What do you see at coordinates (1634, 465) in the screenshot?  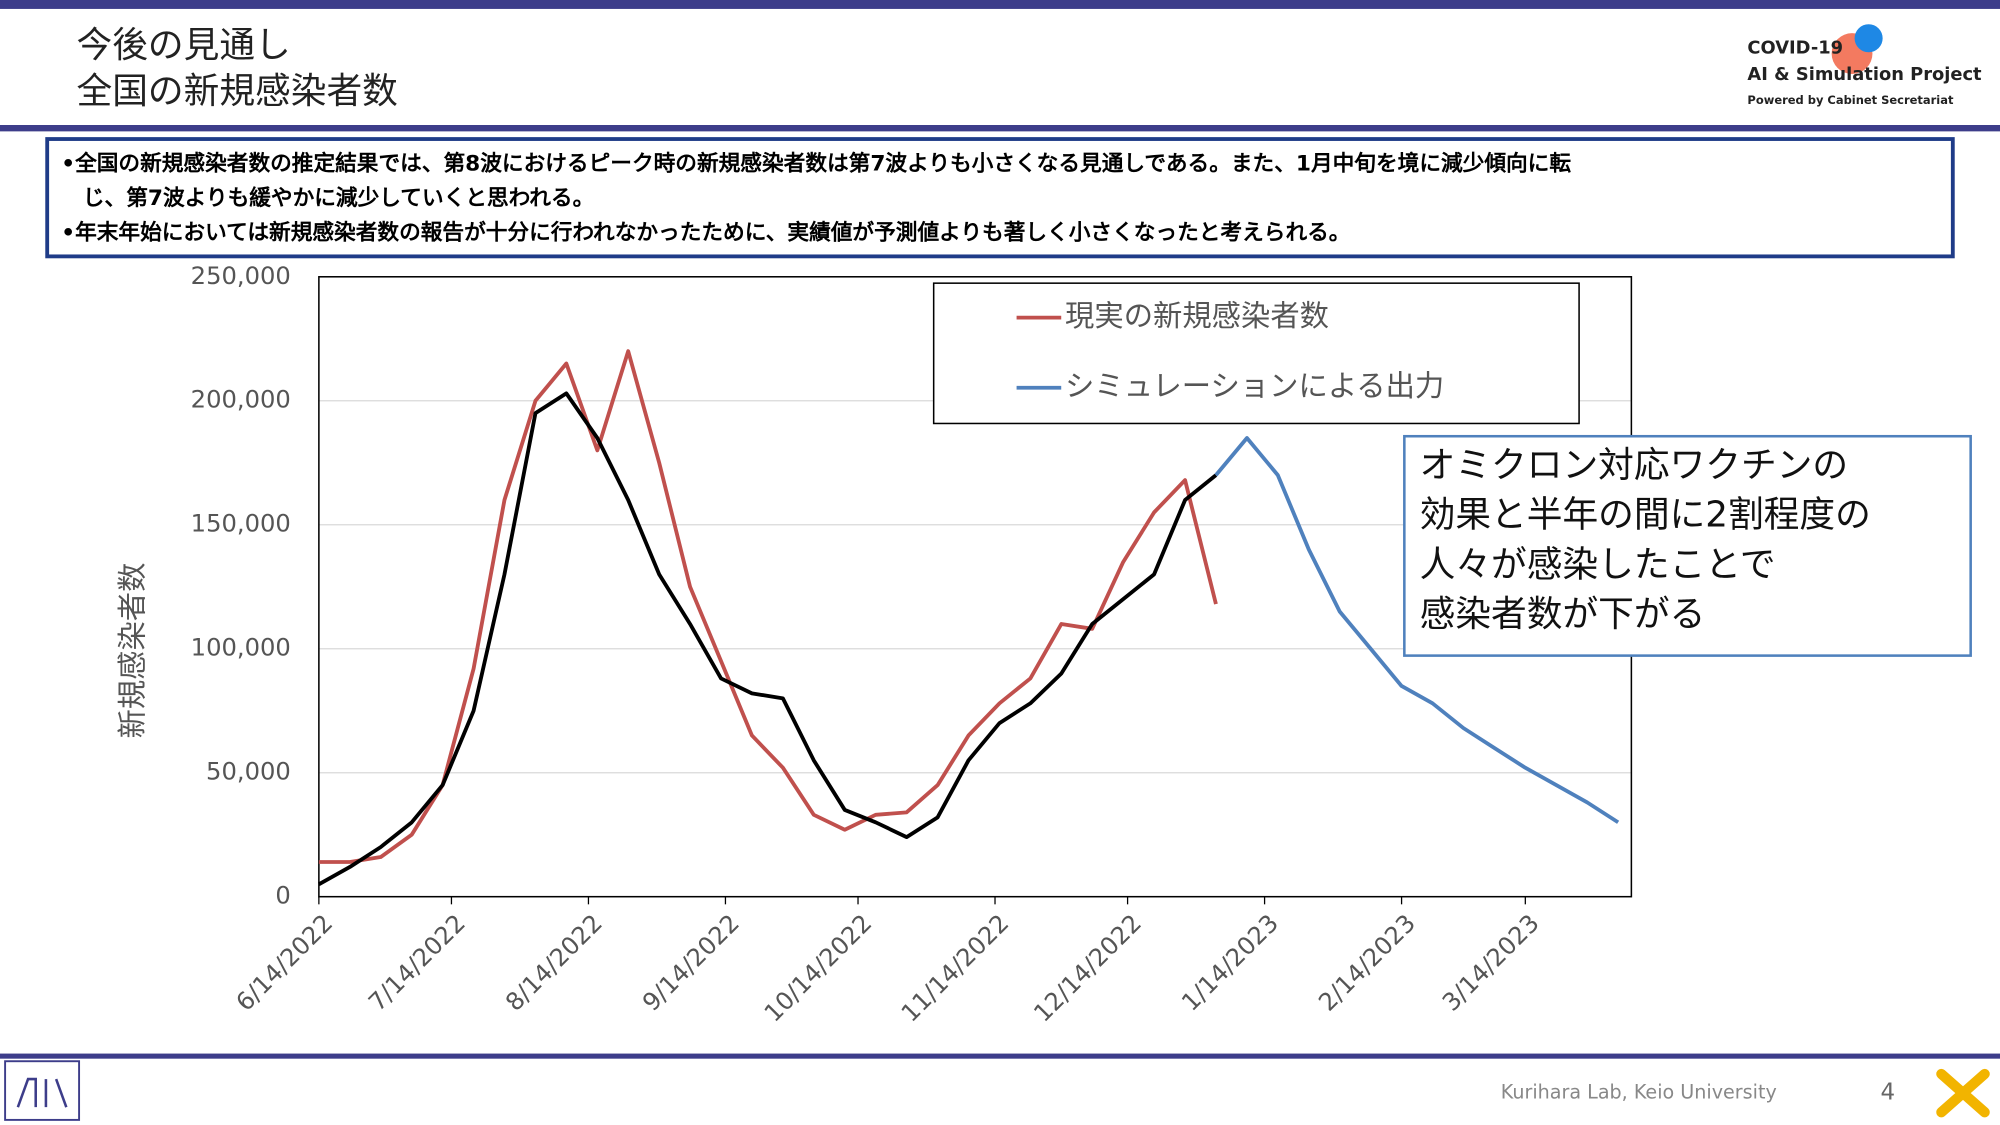 I see `callout-line: オミクロン対応ワクチンの` at bounding box center [1634, 465].